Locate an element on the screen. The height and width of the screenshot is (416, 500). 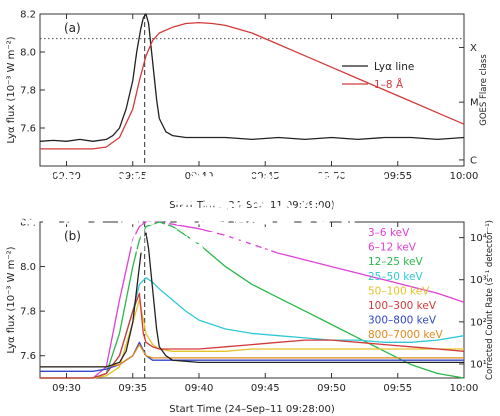
watermark-line-2: 案,答题小程序,百度知道合伙人, is located at coordinates (180, 213).